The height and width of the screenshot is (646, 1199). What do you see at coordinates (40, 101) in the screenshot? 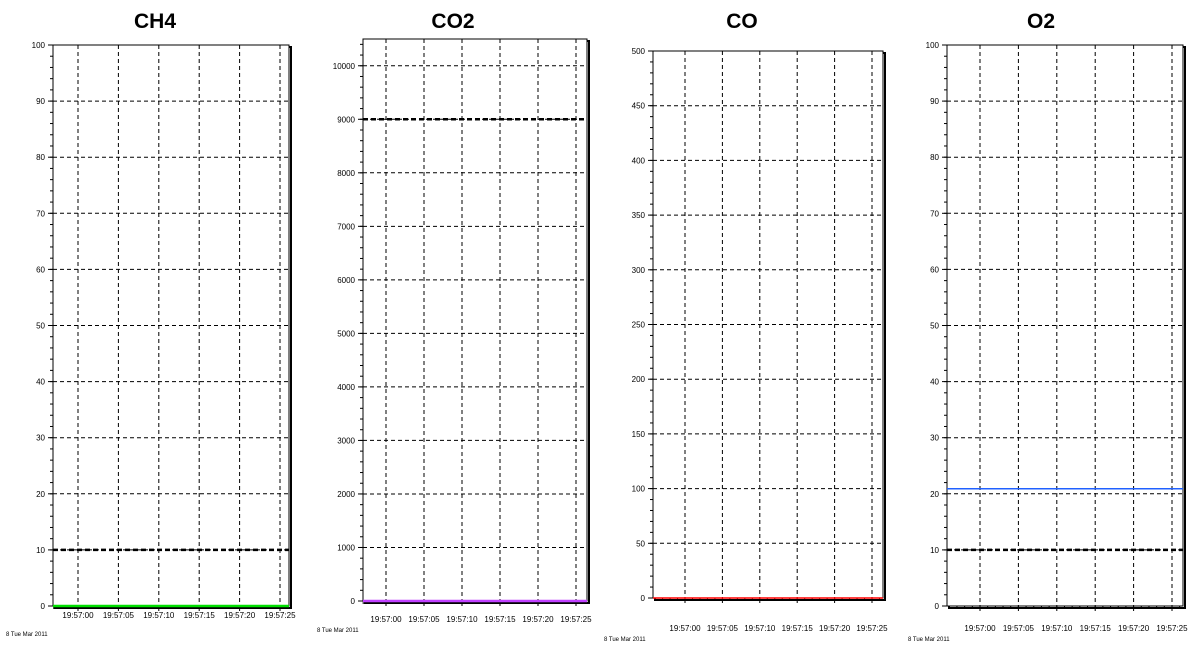
I see `y-tick-label: 90` at bounding box center [40, 101].